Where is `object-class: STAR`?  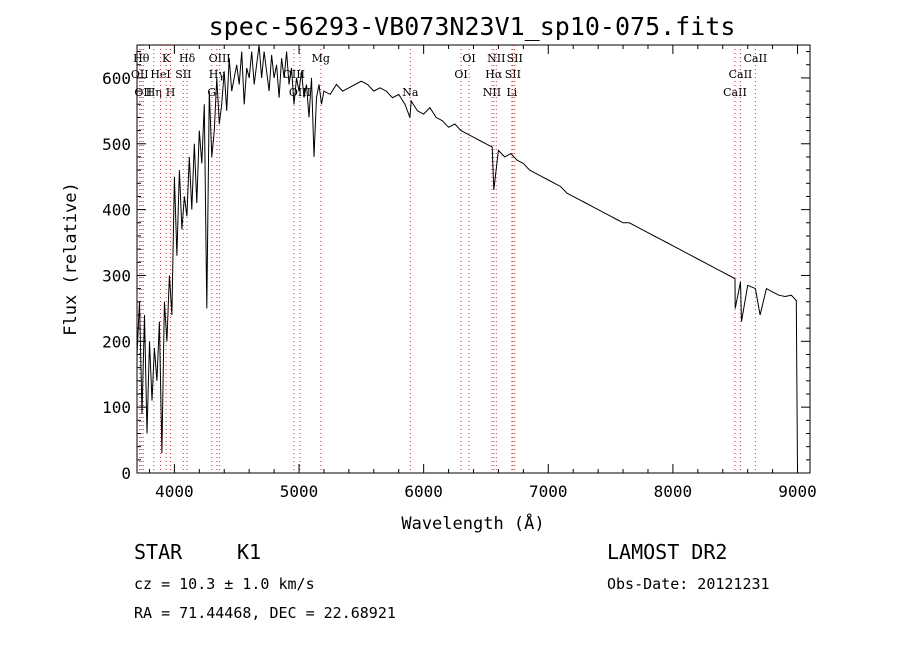
object-class: STAR is located at coordinates (158, 552).